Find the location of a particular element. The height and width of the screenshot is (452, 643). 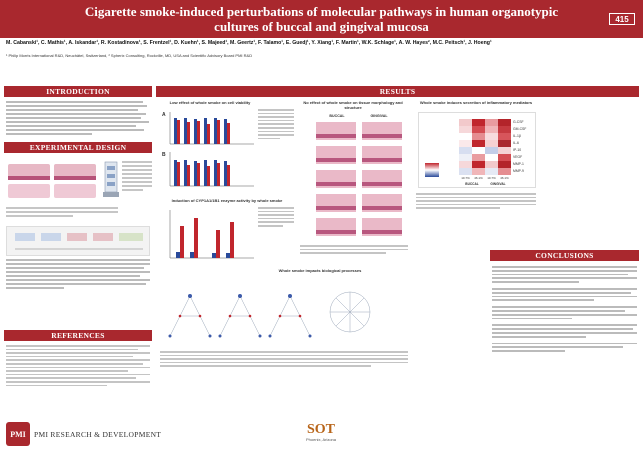

figure-6-caption is located at coordinates (284, 381).